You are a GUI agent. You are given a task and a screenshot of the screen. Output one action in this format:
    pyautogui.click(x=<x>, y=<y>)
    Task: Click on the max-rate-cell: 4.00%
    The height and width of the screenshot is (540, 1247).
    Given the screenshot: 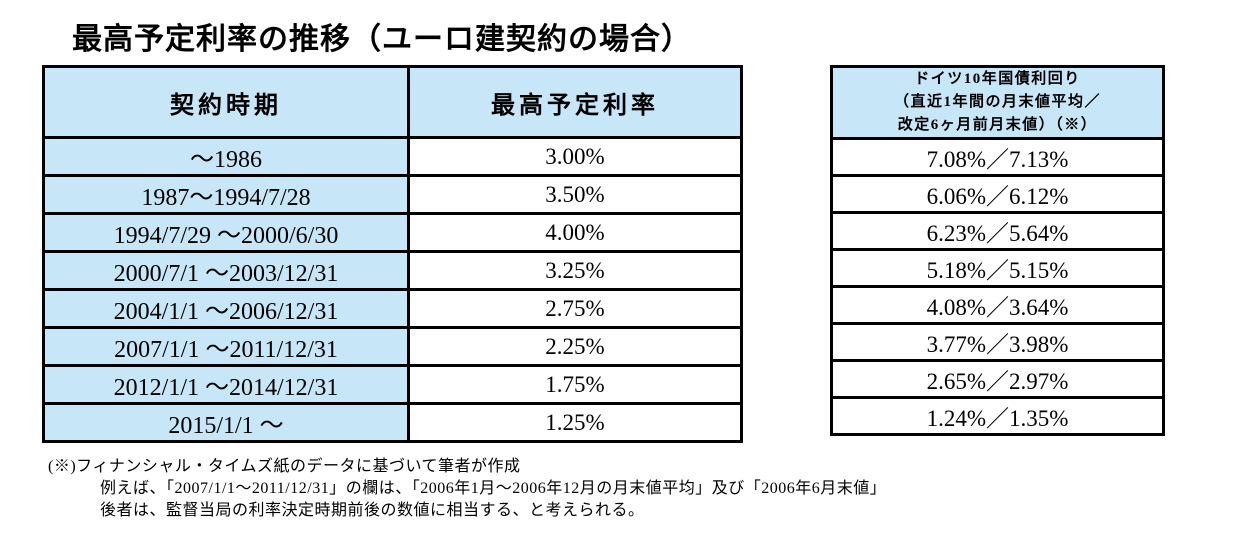 What is the action you would take?
    pyautogui.click(x=575, y=232)
    